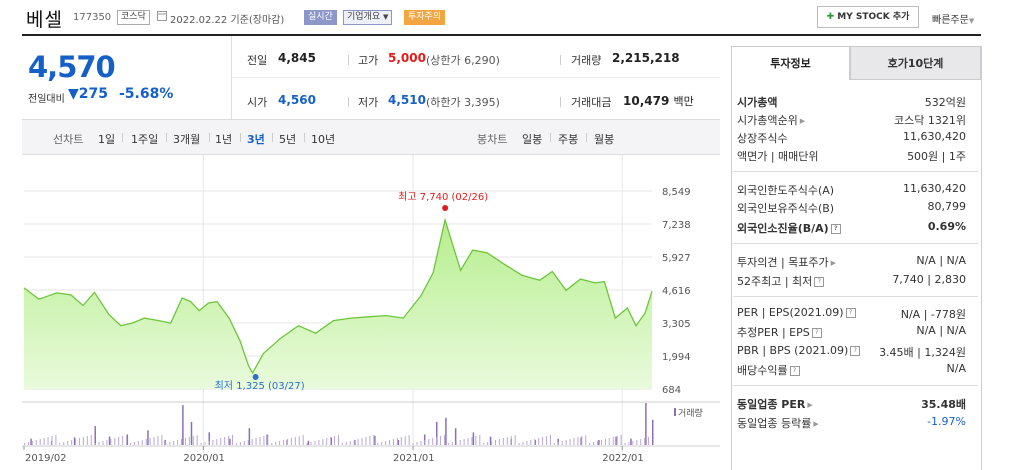  I want to click on period-5y: 5년, so click(288, 139).